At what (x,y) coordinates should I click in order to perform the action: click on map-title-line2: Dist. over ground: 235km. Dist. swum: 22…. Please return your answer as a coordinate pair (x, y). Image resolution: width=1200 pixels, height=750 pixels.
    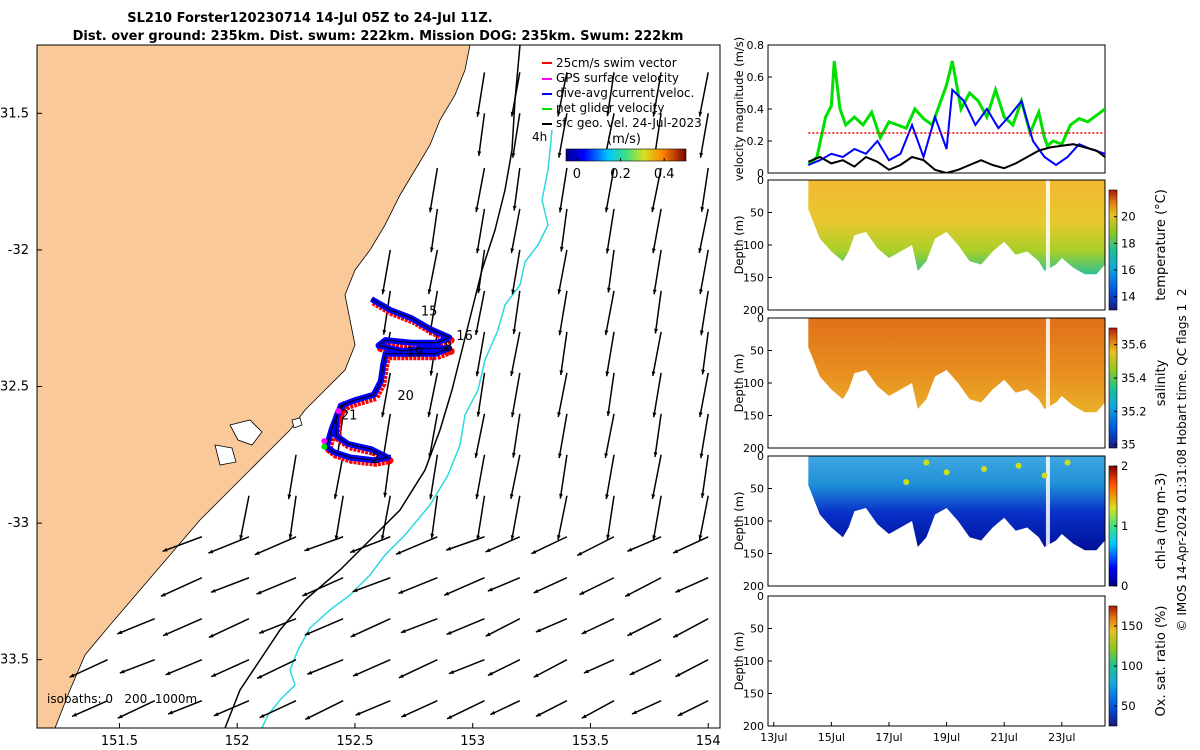
    Looking at the image, I should click on (378, 36).